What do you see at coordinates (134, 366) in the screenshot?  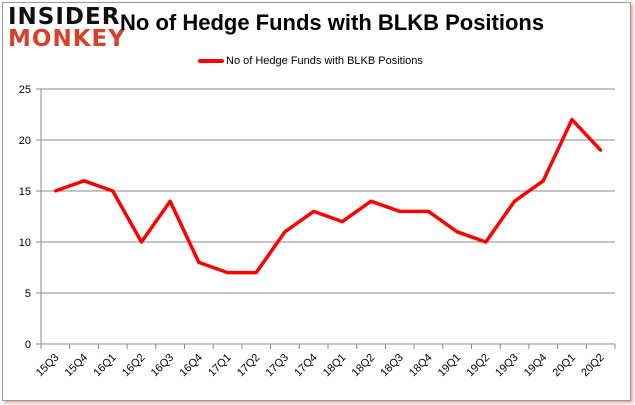 I see `x-tick-label: 16Q2` at bounding box center [134, 366].